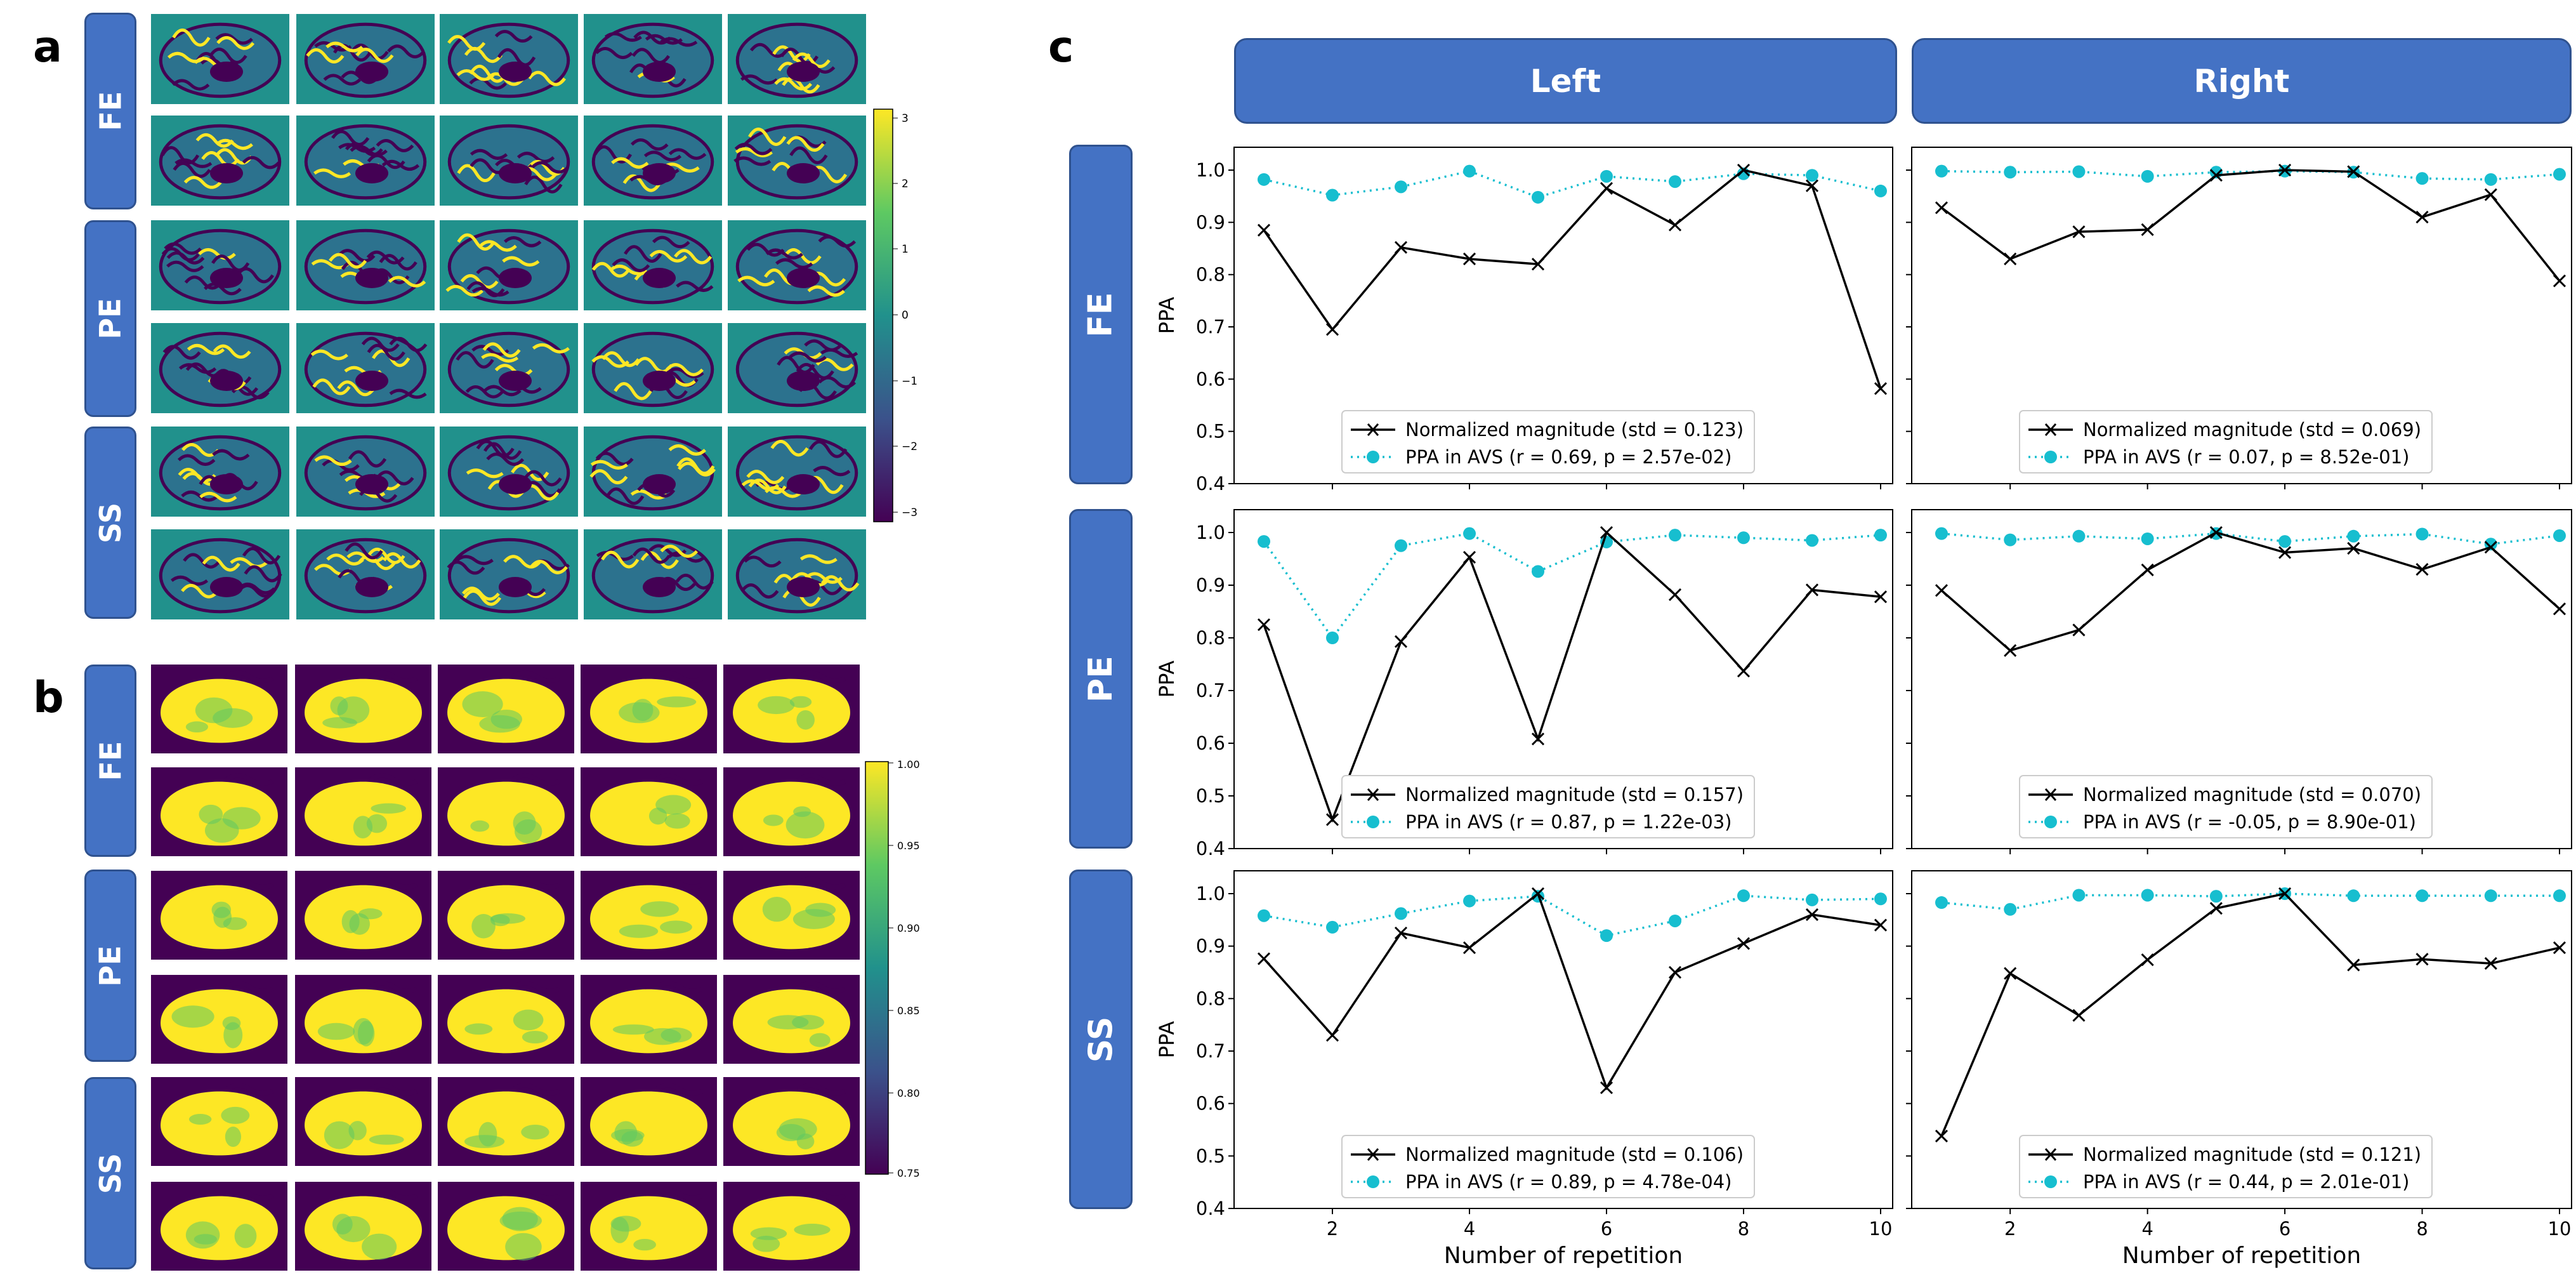 This screenshot has width=2576, height=1277. What do you see at coordinates (110, 966) in the screenshot?
I see `row-badge-pe-b: PE` at bounding box center [110, 966].